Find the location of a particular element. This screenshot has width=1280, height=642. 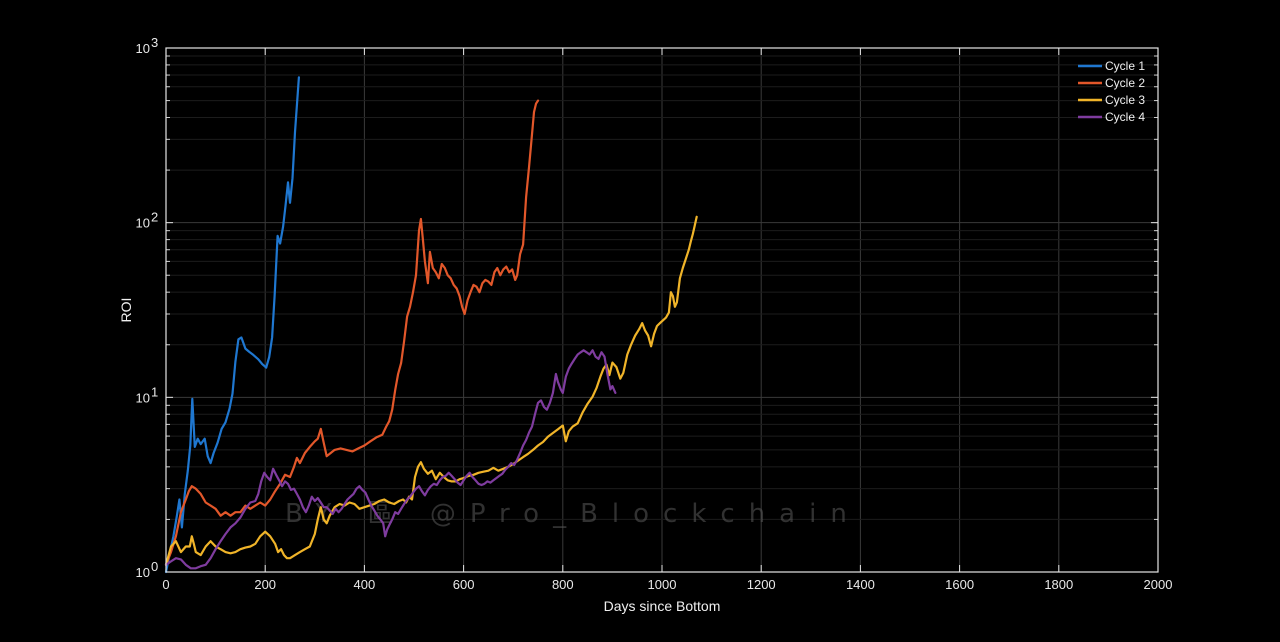

x-tick-labels: 0 200 400 600 800 1000 1200 1400 1600 1800 2000 is located at coordinates (667, 584).